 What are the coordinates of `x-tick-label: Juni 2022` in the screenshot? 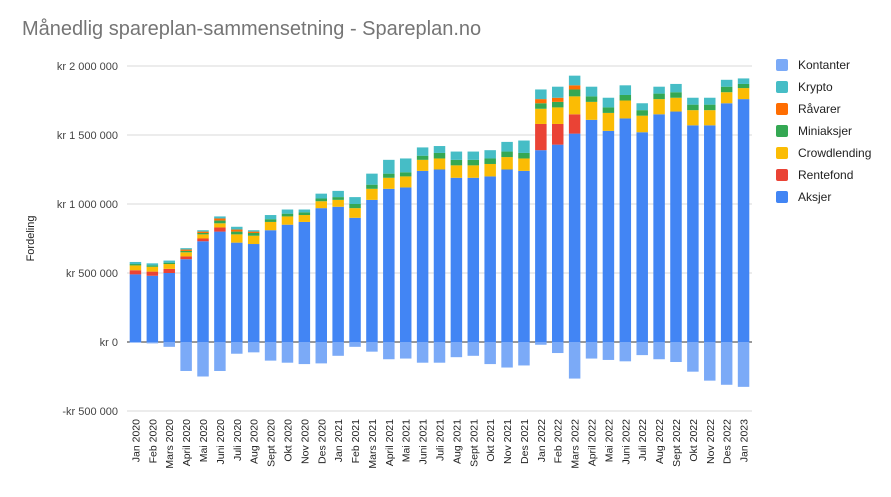 It's located at (626, 442).